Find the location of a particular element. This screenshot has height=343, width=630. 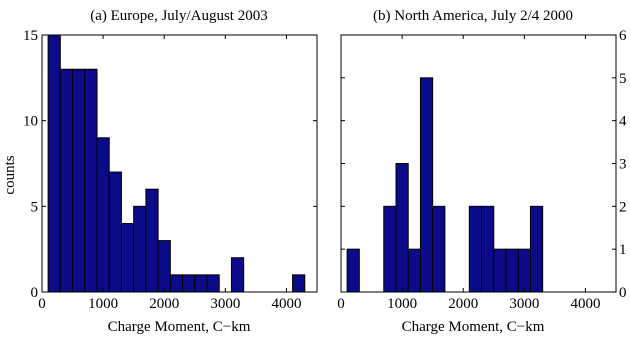

panel-b-y-tick-label-4: 4 is located at coordinates (623, 122).